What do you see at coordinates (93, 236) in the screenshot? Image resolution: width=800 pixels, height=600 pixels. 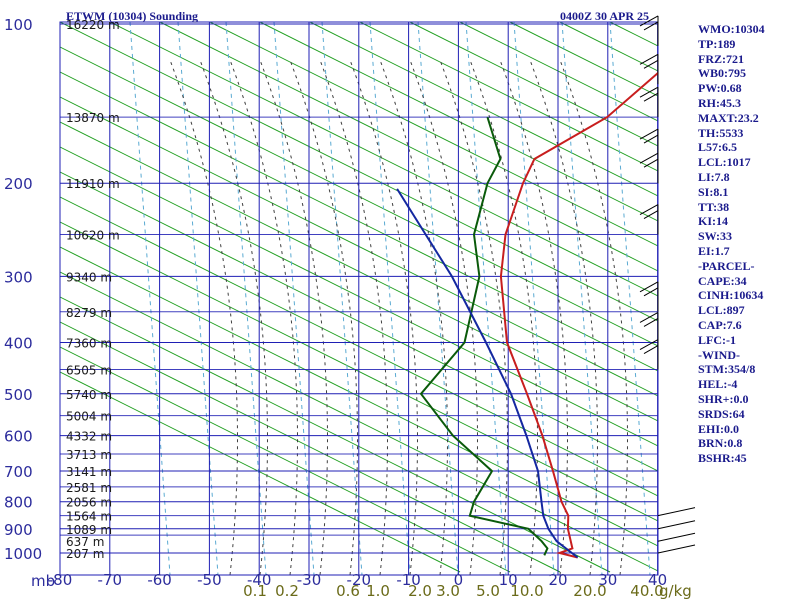 I see `height-label: 10620 m` at bounding box center [93, 236].